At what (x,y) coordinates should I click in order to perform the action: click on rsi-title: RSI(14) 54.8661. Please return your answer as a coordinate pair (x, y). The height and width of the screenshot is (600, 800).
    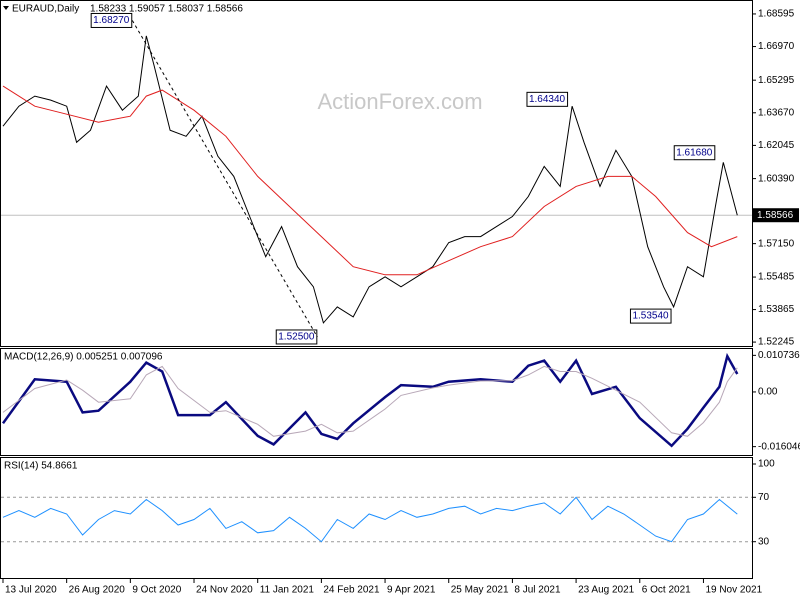
    Looking at the image, I should click on (41, 466).